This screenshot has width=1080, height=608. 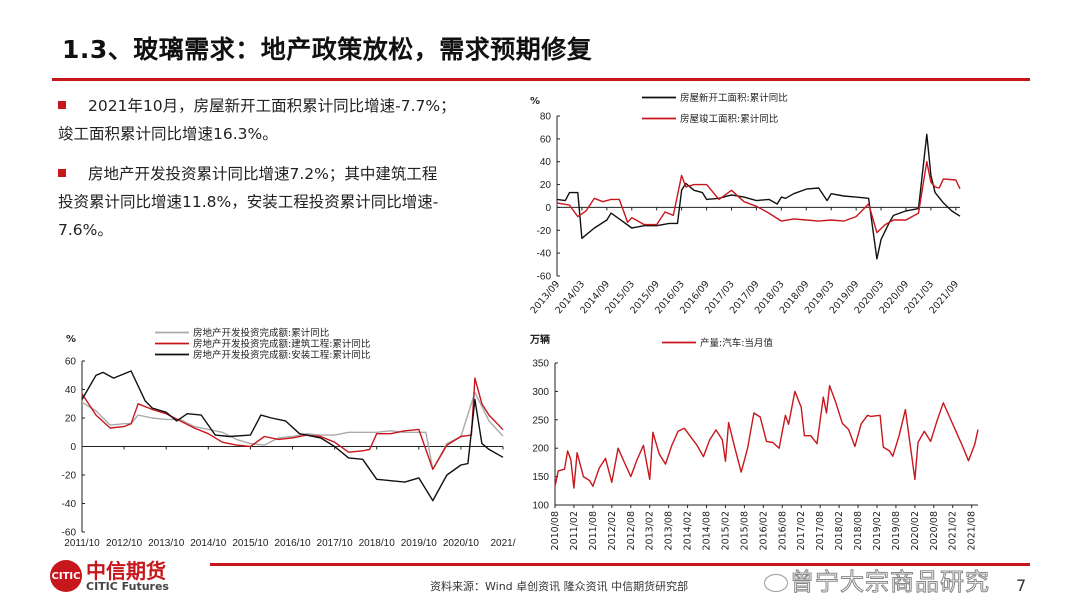 I want to click on x-tick-label: 2021/02, so click(x=953, y=530).